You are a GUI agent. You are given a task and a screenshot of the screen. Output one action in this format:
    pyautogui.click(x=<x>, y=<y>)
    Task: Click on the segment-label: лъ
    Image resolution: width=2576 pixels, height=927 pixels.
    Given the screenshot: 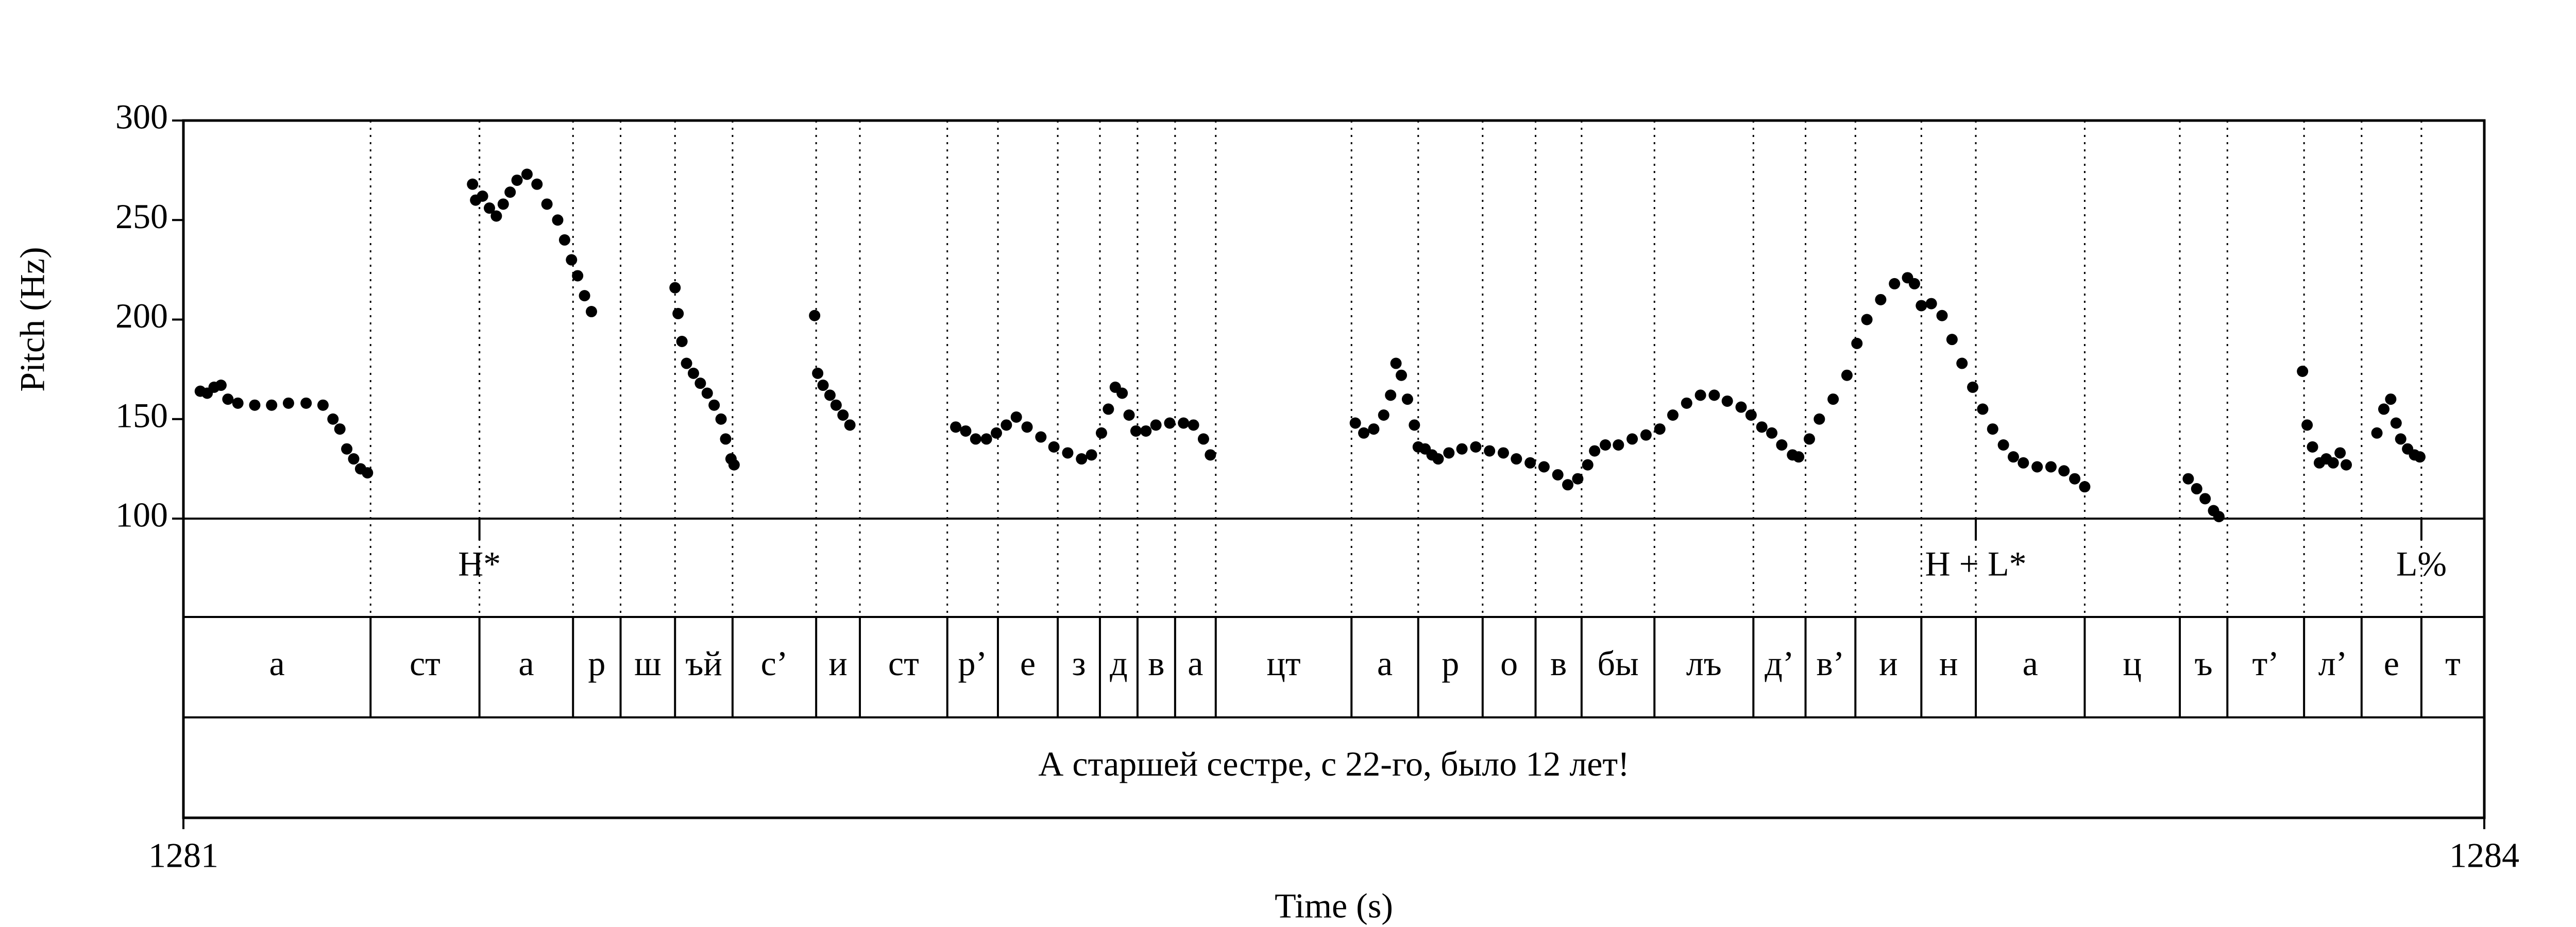 What is the action you would take?
    pyautogui.click(x=1704, y=663)
    